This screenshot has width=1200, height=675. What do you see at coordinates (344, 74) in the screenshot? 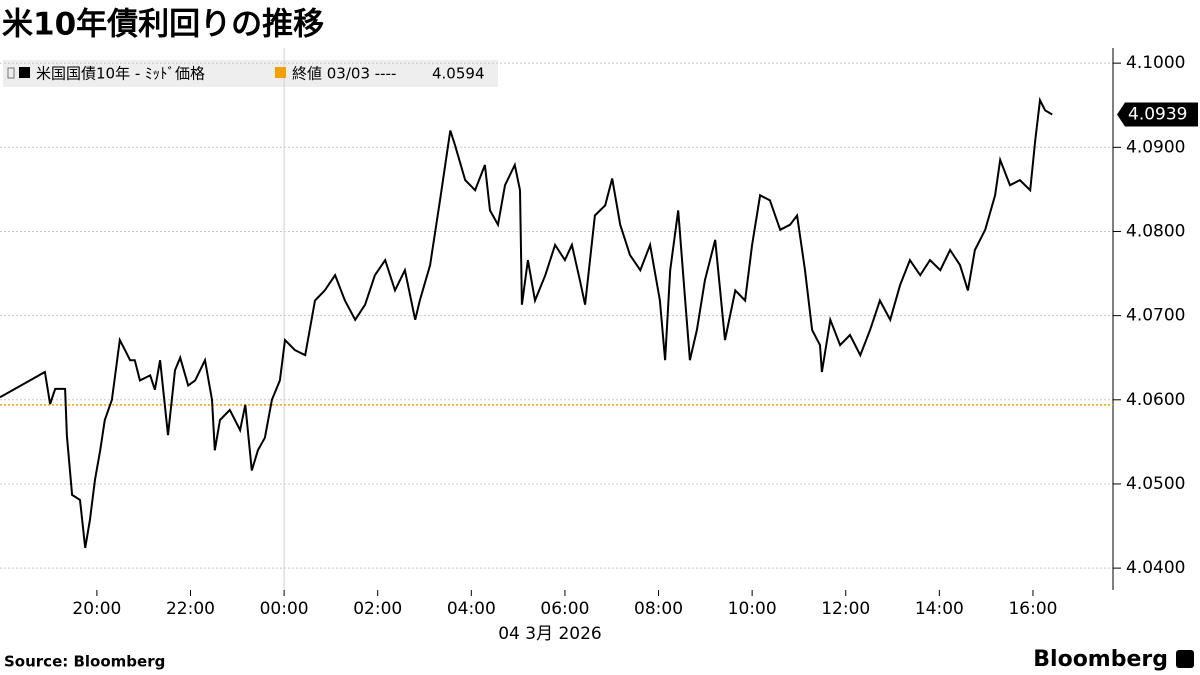
I see `legend-label: 終値 03/03 ----` at bounding box center [344, 74].